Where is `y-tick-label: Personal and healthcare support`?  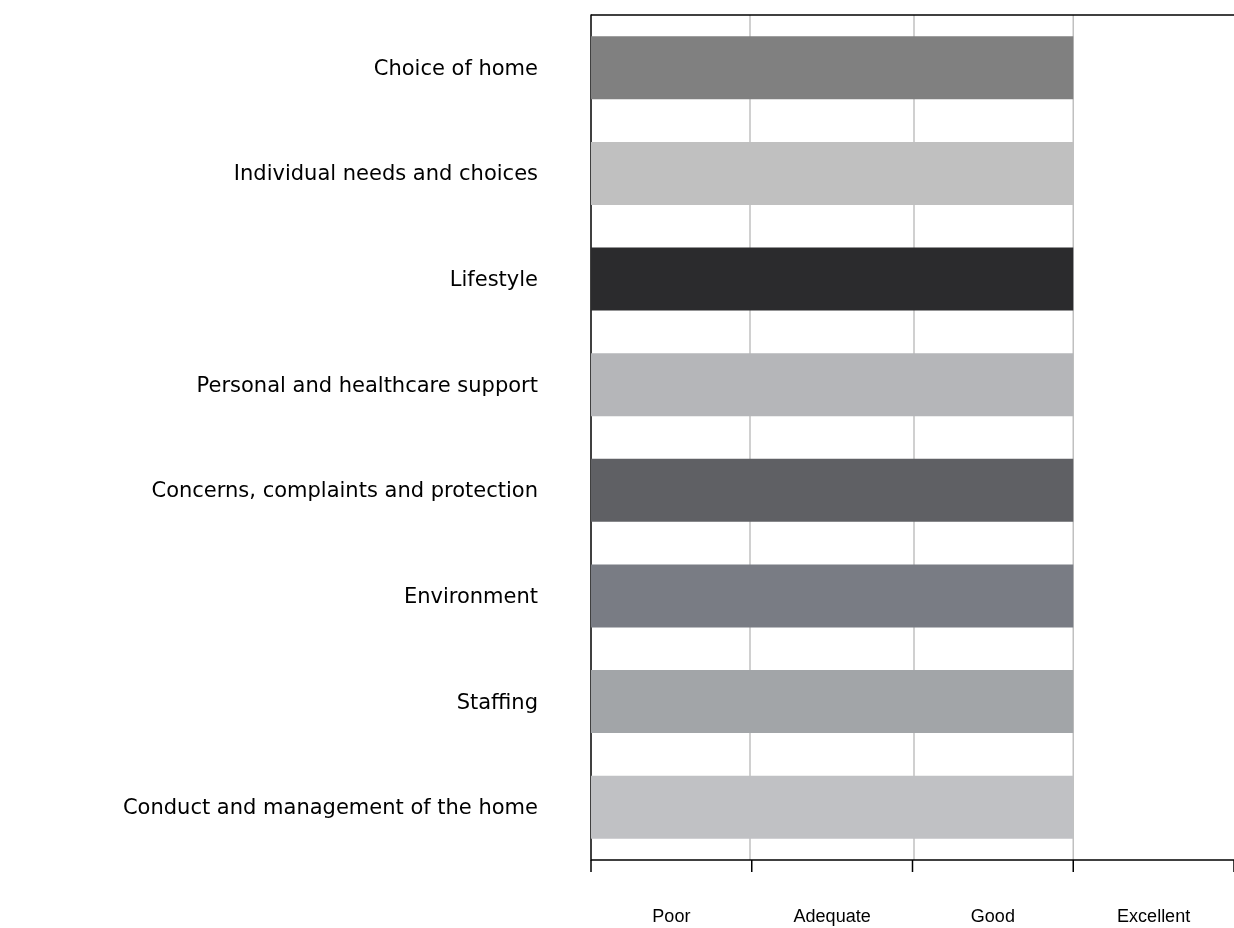 y-tick-label: Personal and healthcare support is located at coordinates (367, 384).